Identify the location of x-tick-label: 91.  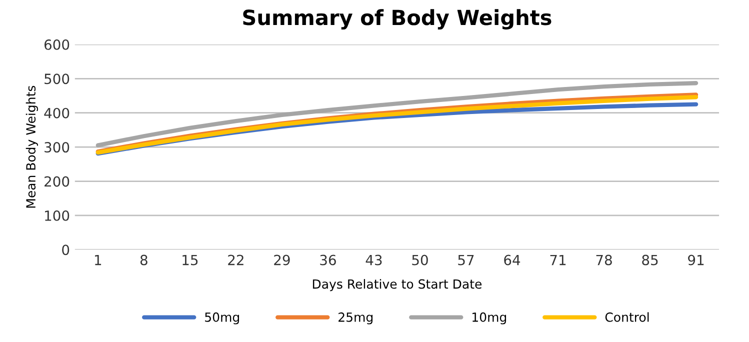
(696, 260).